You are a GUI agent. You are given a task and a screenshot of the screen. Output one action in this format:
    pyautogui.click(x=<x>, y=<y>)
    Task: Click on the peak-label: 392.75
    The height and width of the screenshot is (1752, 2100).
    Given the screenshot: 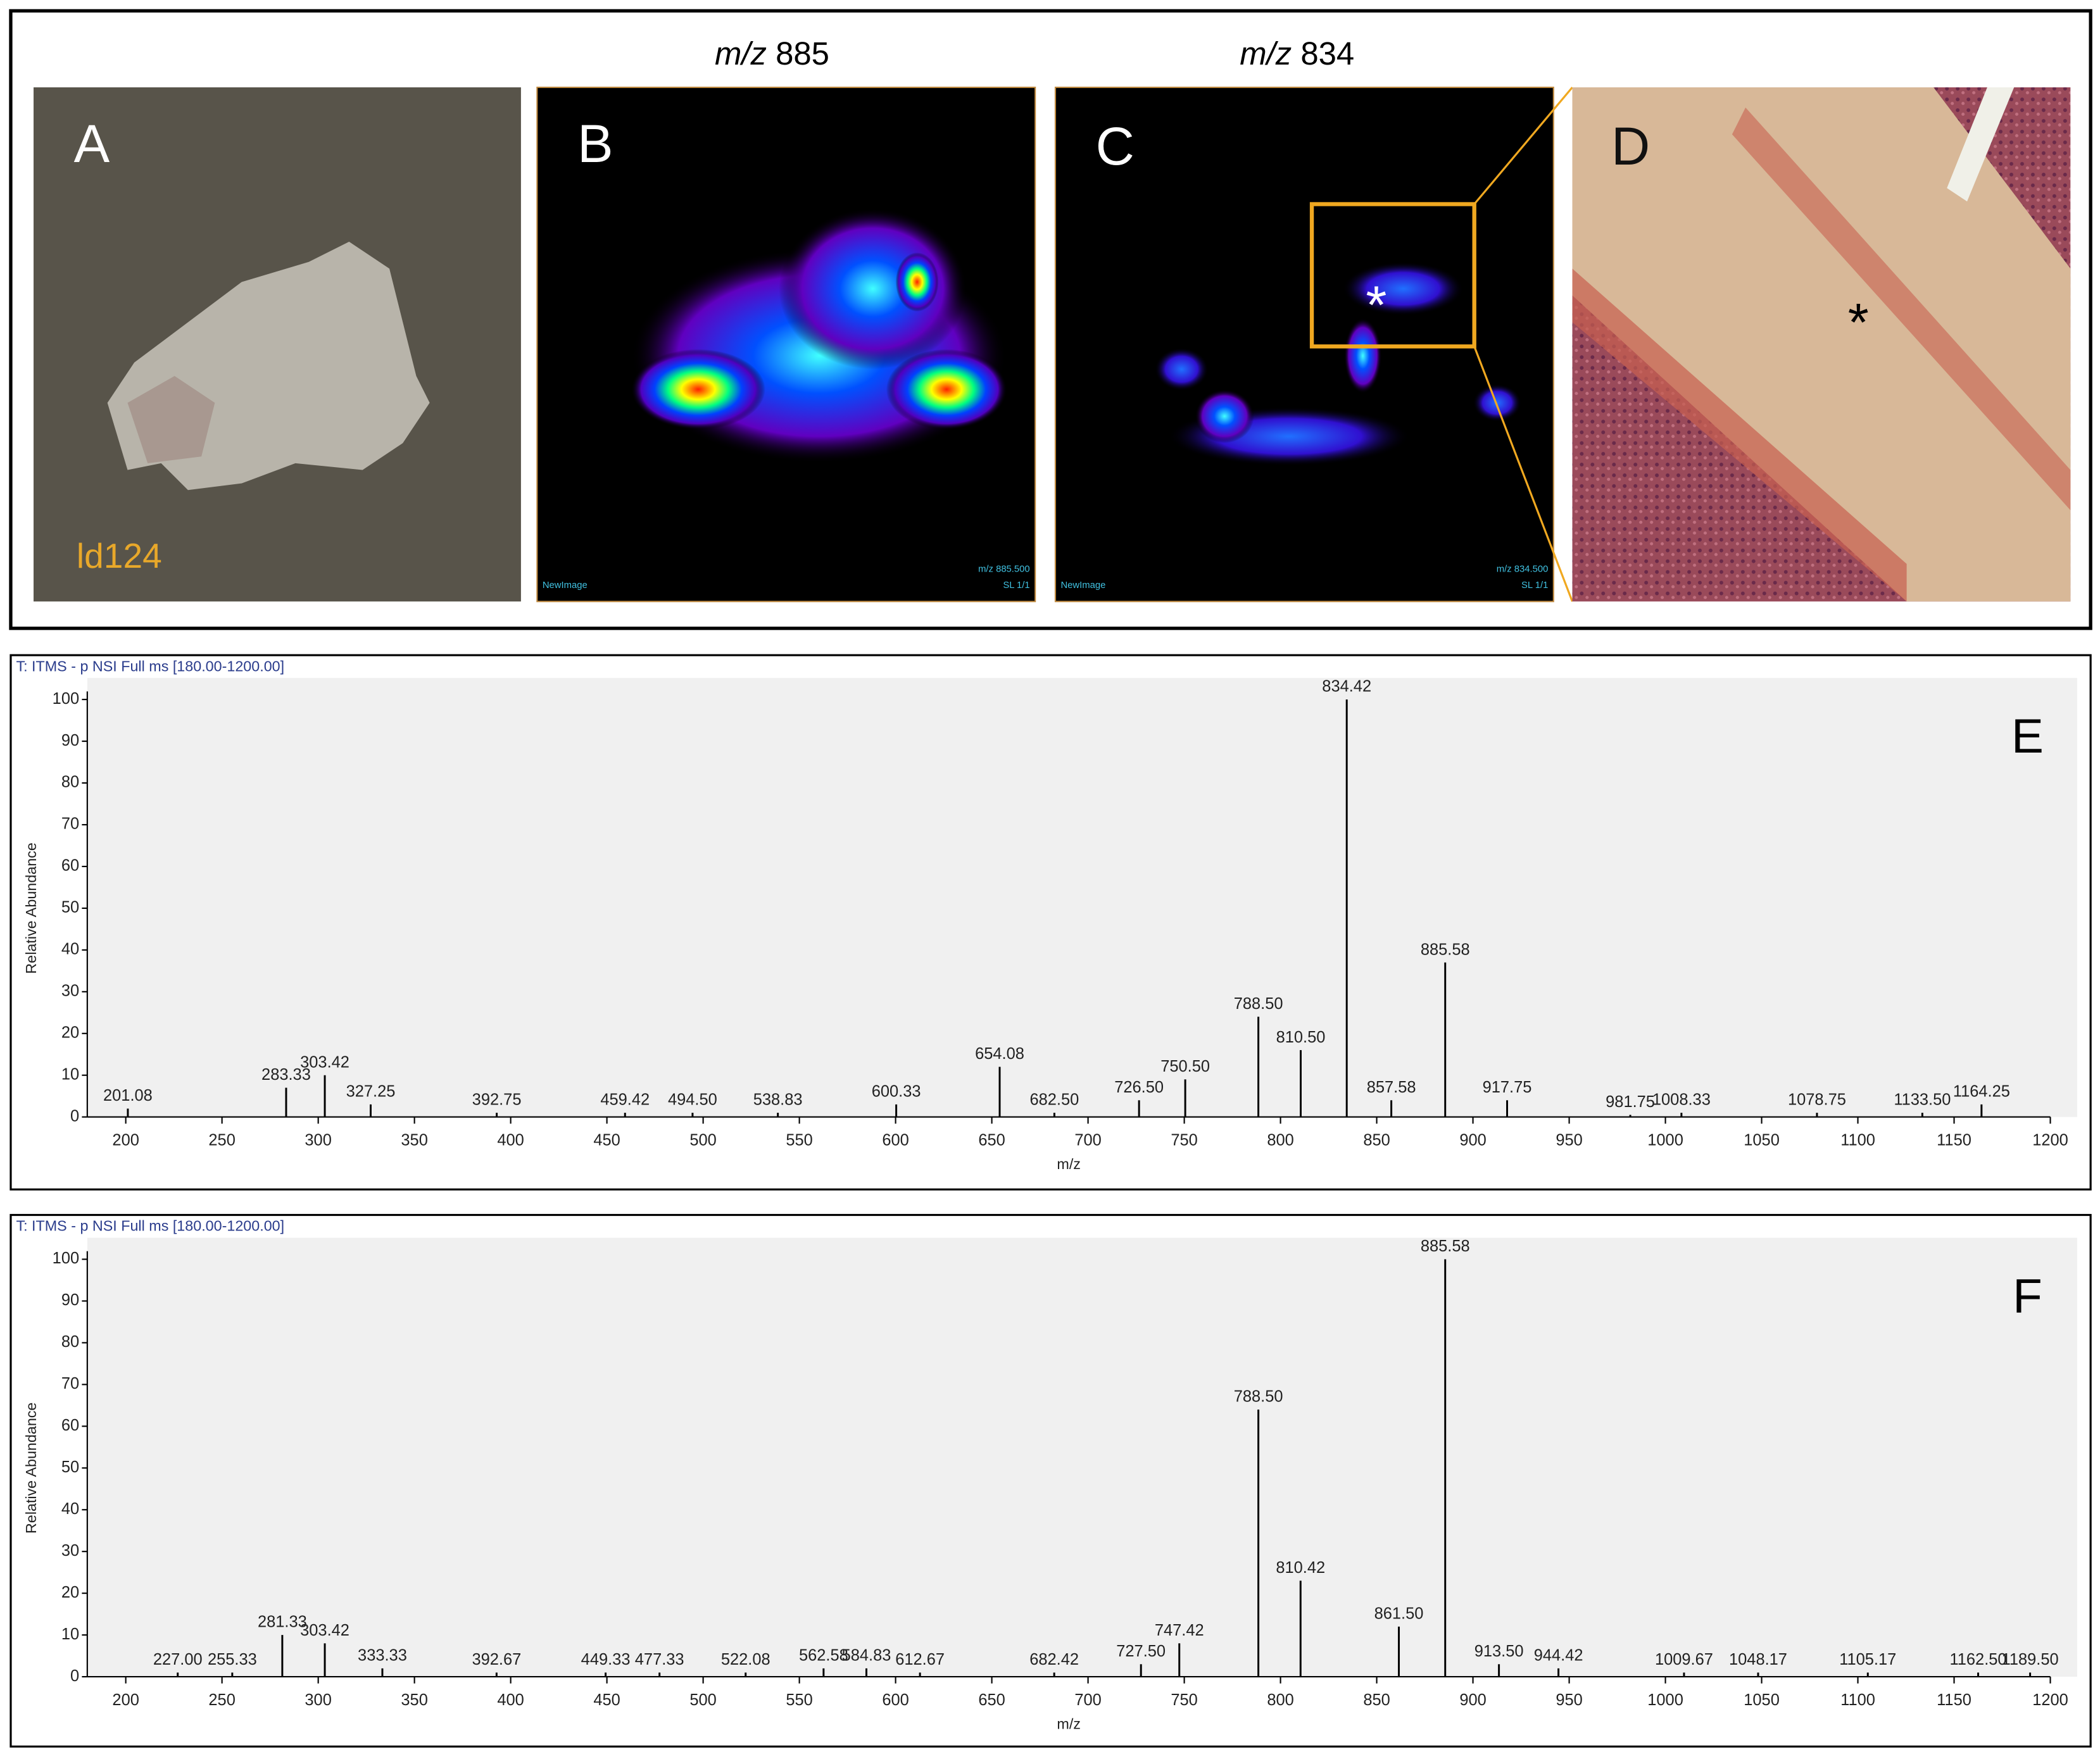 What is the action you would take?
    pyautogui.click(x=497, y=1100)
    